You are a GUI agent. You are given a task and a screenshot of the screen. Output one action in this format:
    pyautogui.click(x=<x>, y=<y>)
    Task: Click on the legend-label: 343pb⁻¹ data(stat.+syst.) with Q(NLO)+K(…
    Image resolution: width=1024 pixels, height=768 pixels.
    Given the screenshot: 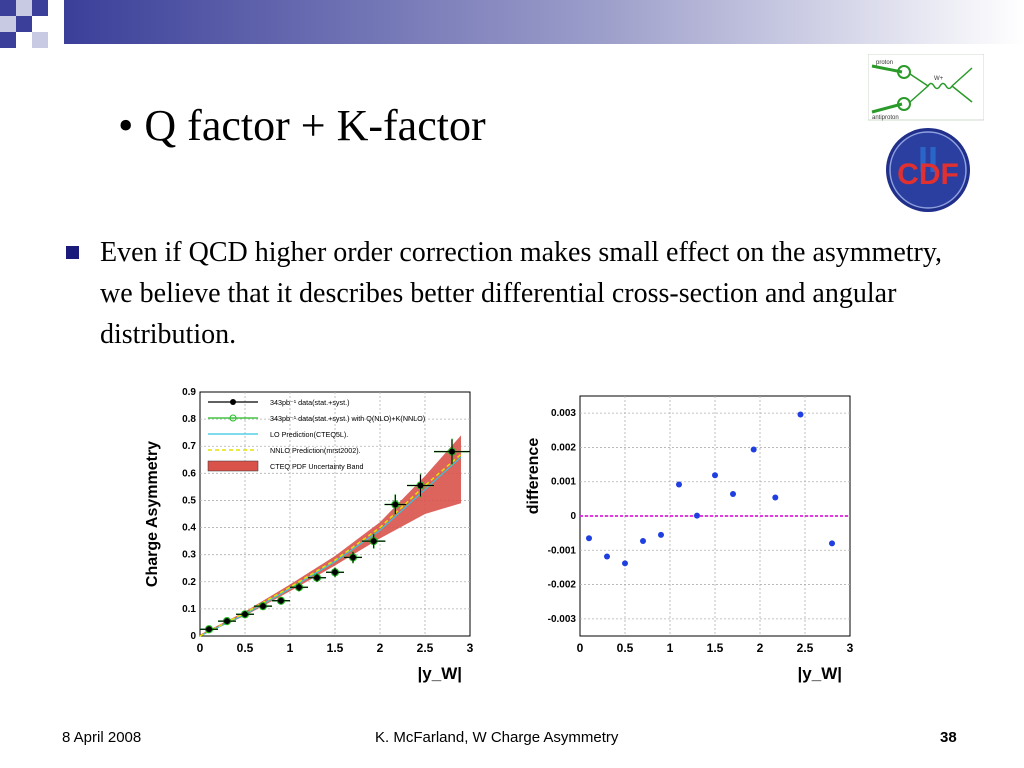 What is the action you would take?
    pyautogui.click(x=347, y=418)
    